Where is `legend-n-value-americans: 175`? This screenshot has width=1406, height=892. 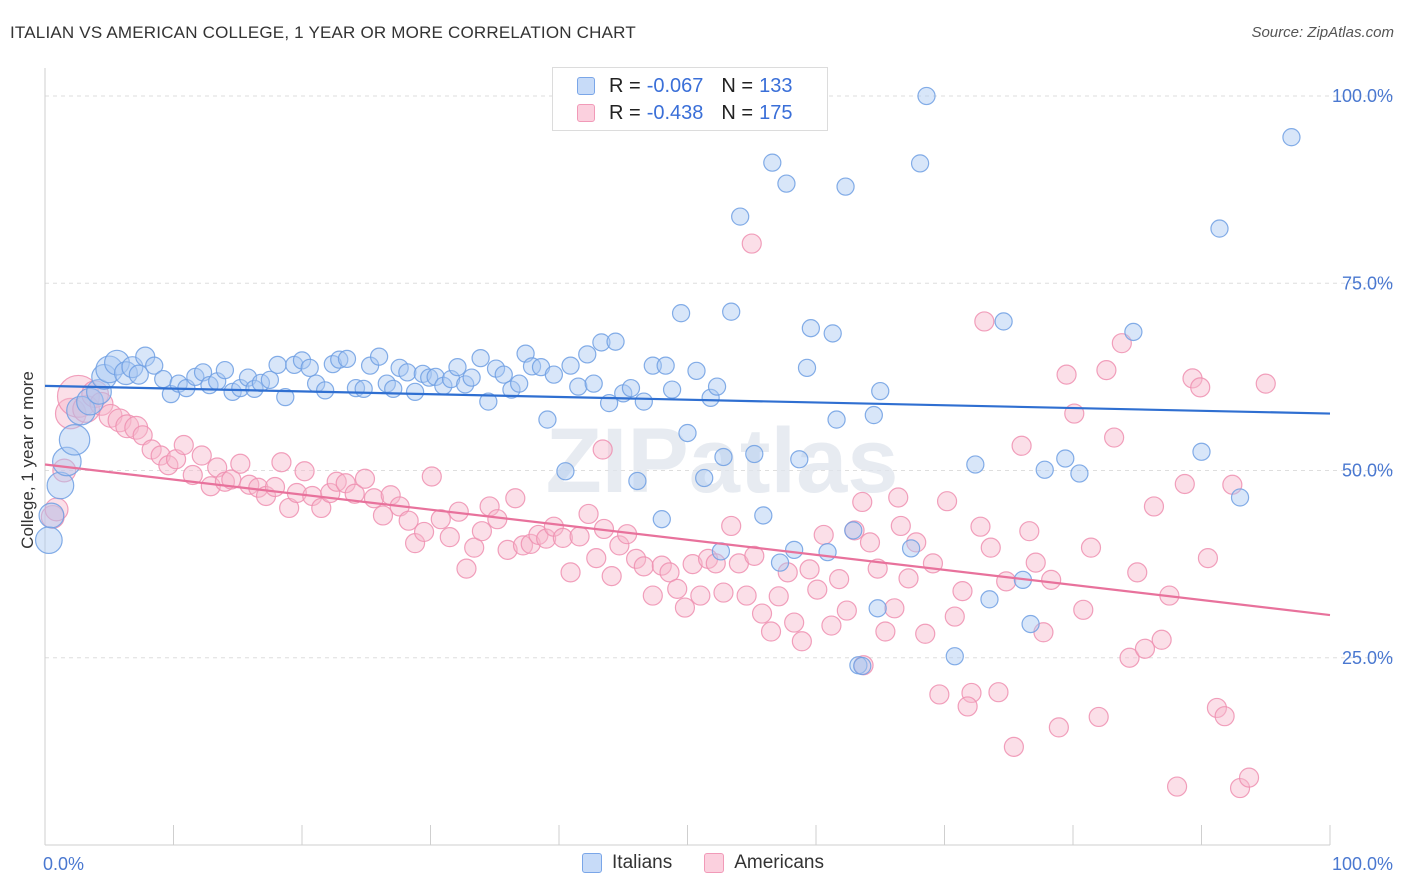
legend-n-value-americans: 175 is located at coordinates (776, 112).